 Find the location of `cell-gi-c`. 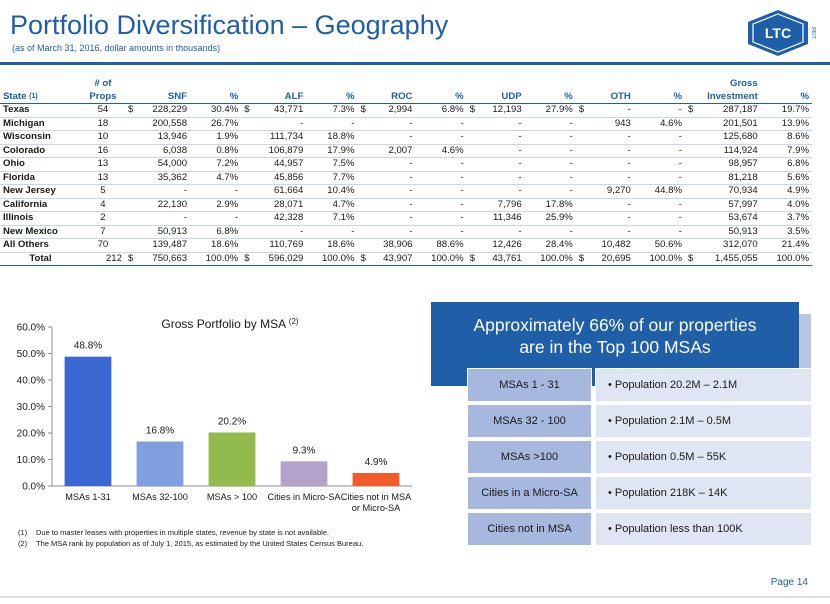

cell-gi-c is located at coordinates (691, 191).